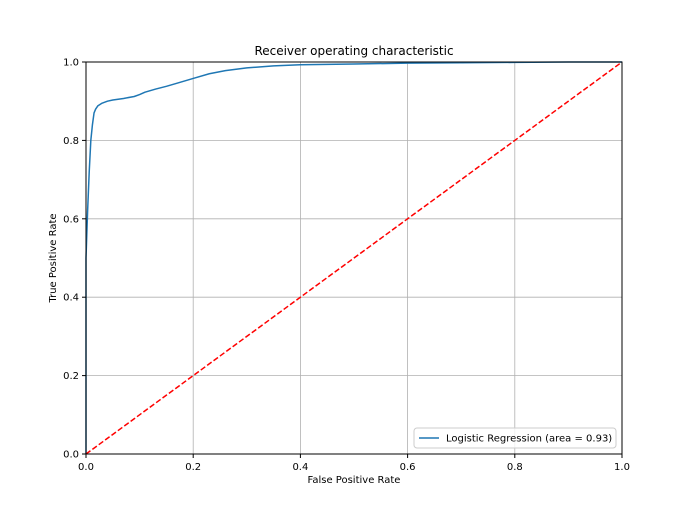 The width and height of the screenshot is (691, 522). What do you see at coordinates (515, 467) in the screenshot?
I see `x-tick-label: 0.8` at bounding box center [515, 467].